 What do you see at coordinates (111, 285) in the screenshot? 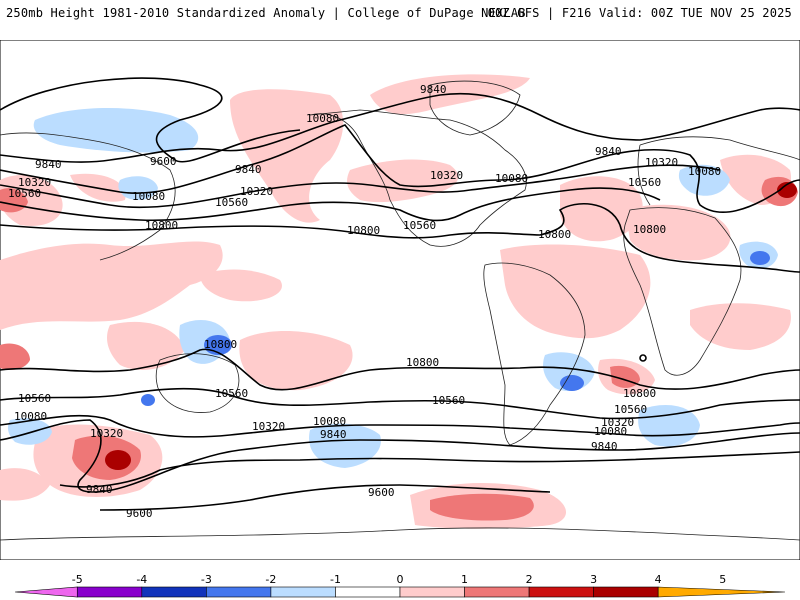
I see `anomaly-region-tropics-w` at bounding box center [111, 285].